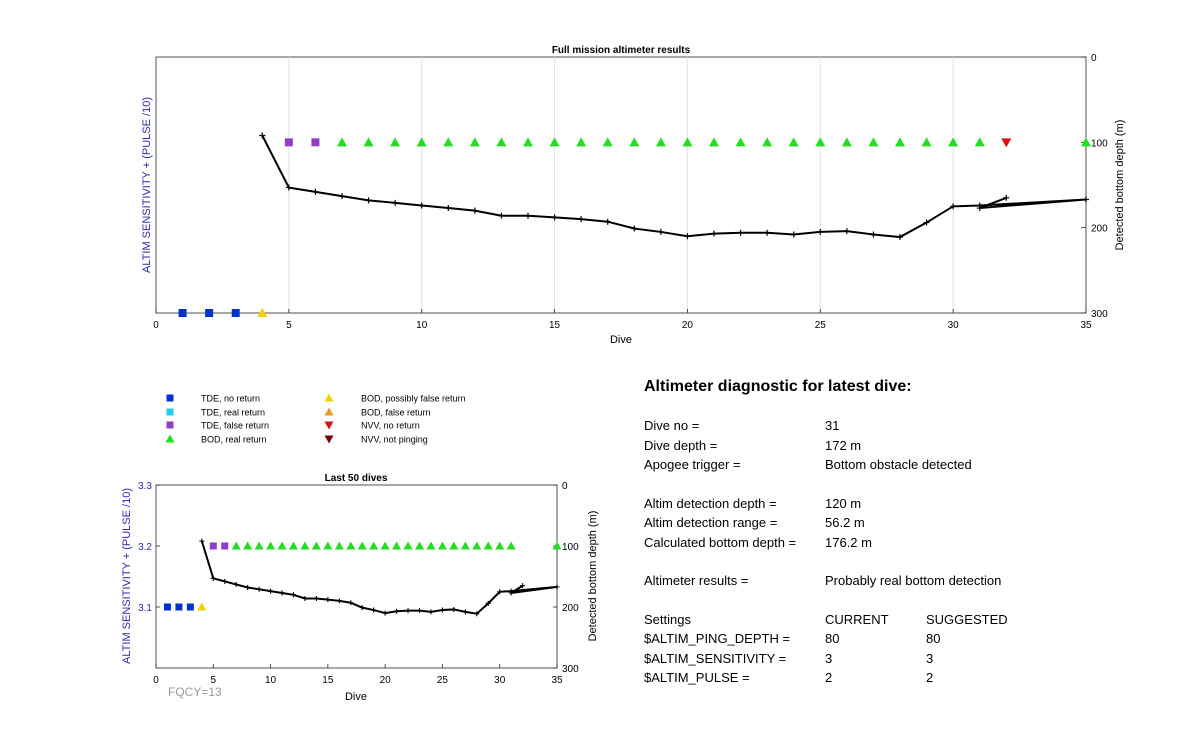 This screenshot has height=751, width=1200. I want to click on chart1-x-tick-label: 5, so click(289, 325).